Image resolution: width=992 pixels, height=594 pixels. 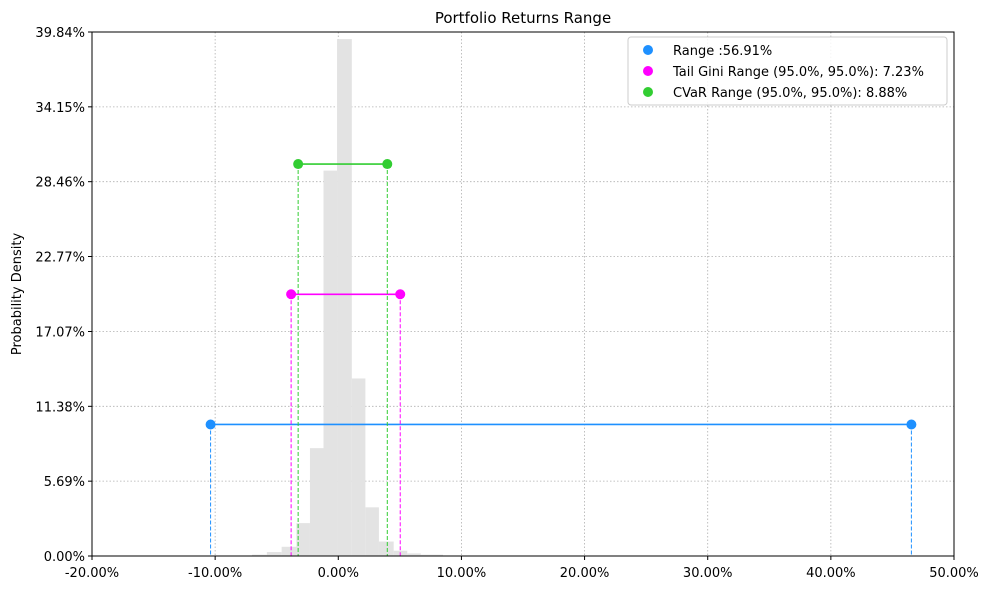 I want to click on x-tick-label: 30.00%, so click(x=708, y=573).